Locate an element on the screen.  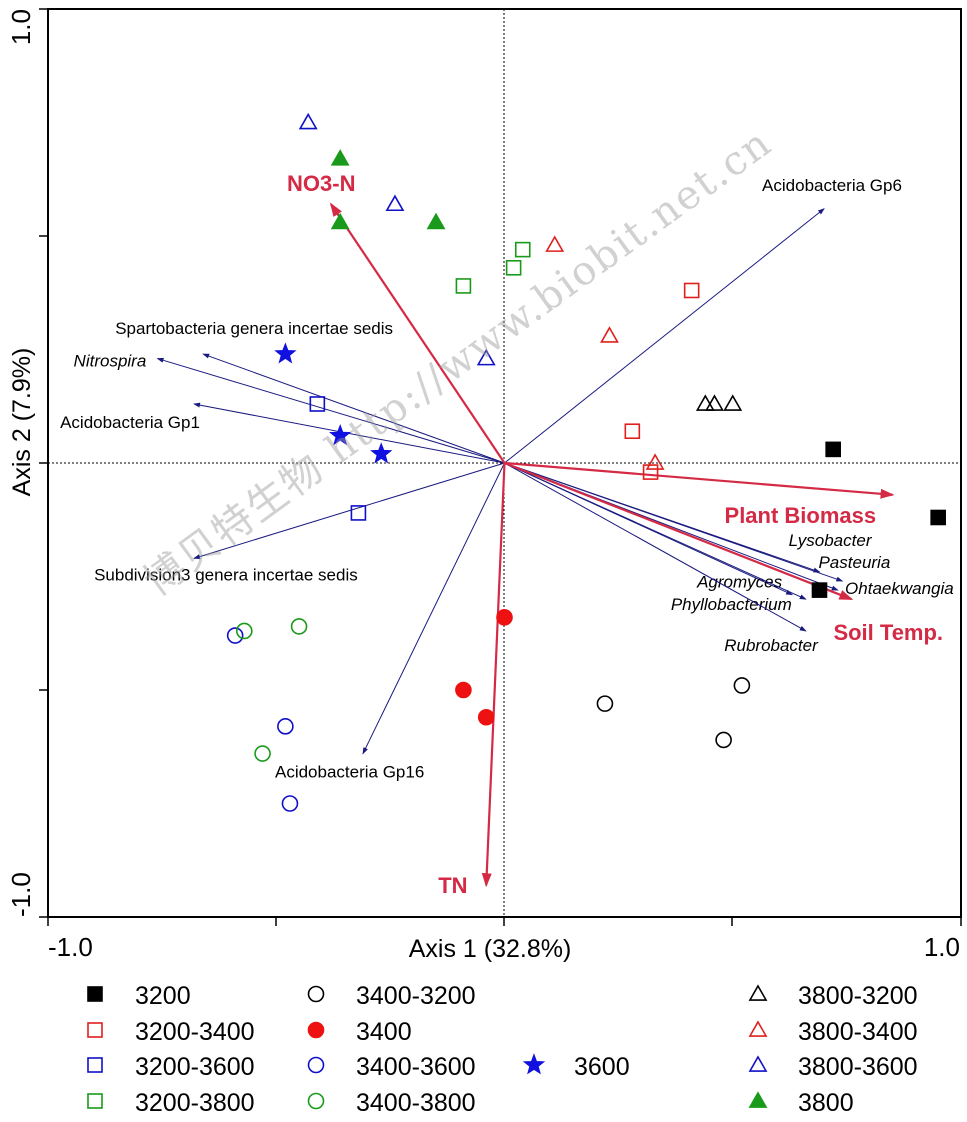
legend-label-3800-3400: 3800-3400 is located at coordinates (858, 1032).